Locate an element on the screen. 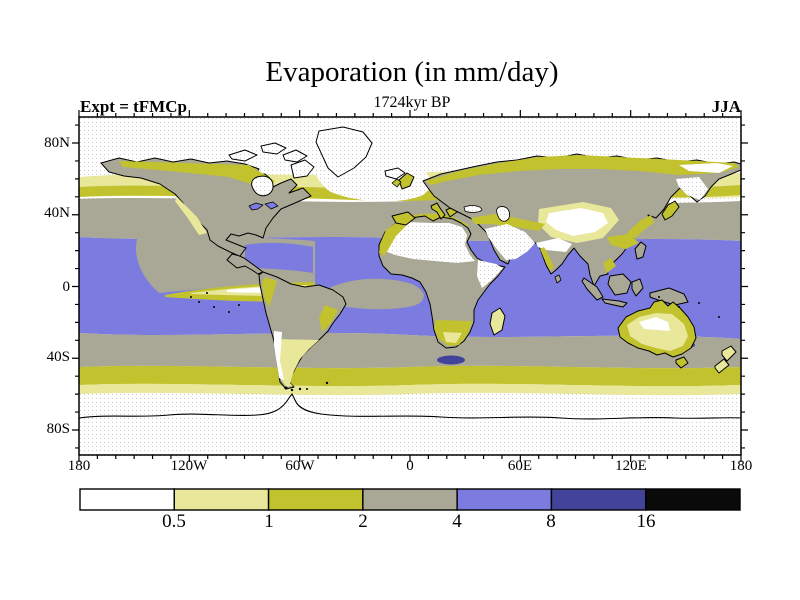 Image resolution: width=800 pixels, height=600 pixels. iberia is located at coordinates (403, 218).